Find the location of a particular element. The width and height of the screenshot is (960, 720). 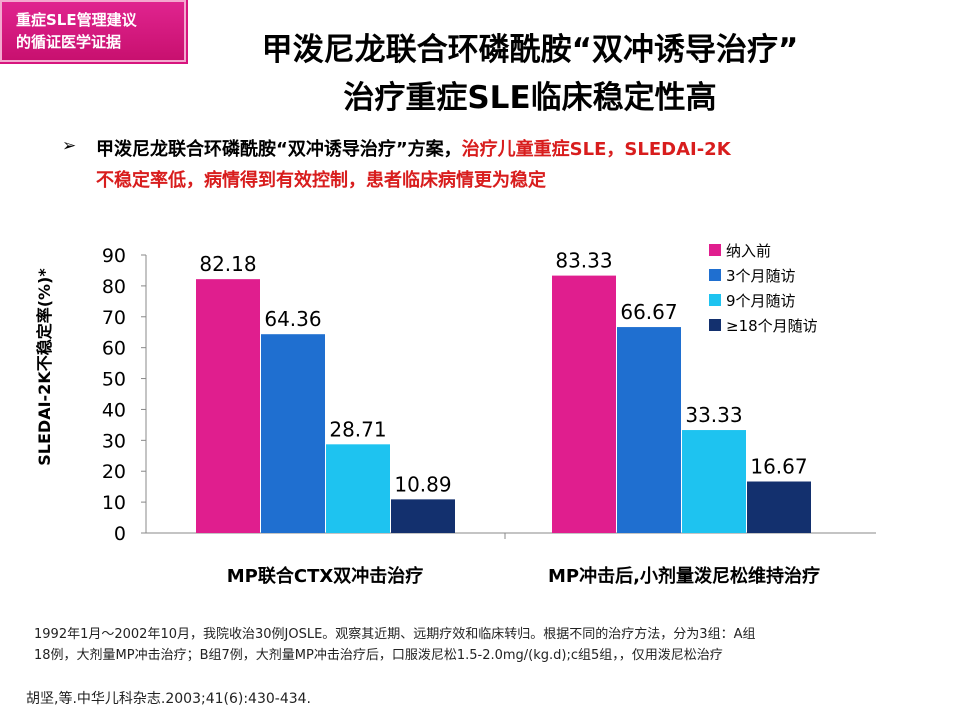

y-tick-label: 70 is located at coordinates (114, 318).